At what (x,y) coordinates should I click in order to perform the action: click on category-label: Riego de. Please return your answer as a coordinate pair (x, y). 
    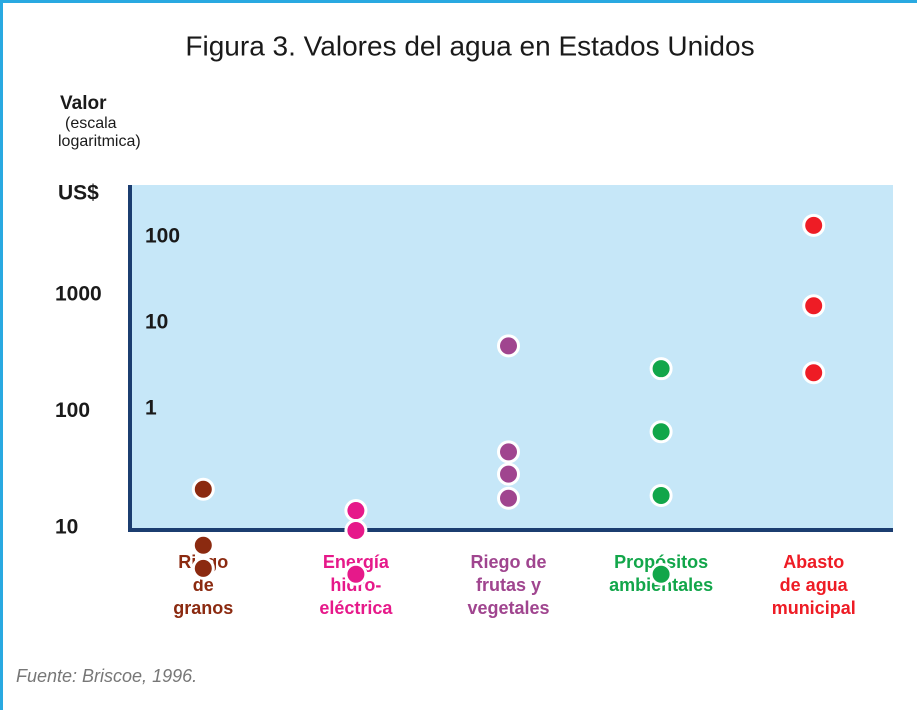
    Looking at the image, I should click on (508, 562).